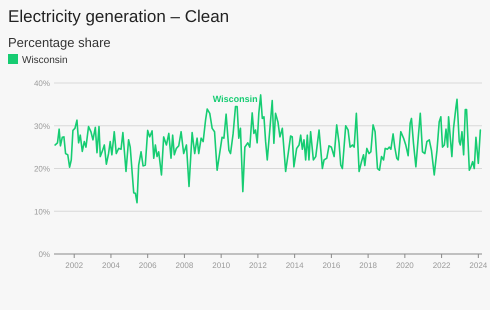  What do you see at coordinates (331, 265) in the screenshot?
I see `x-tick-label: 2016` at bounding box center [331, 265].